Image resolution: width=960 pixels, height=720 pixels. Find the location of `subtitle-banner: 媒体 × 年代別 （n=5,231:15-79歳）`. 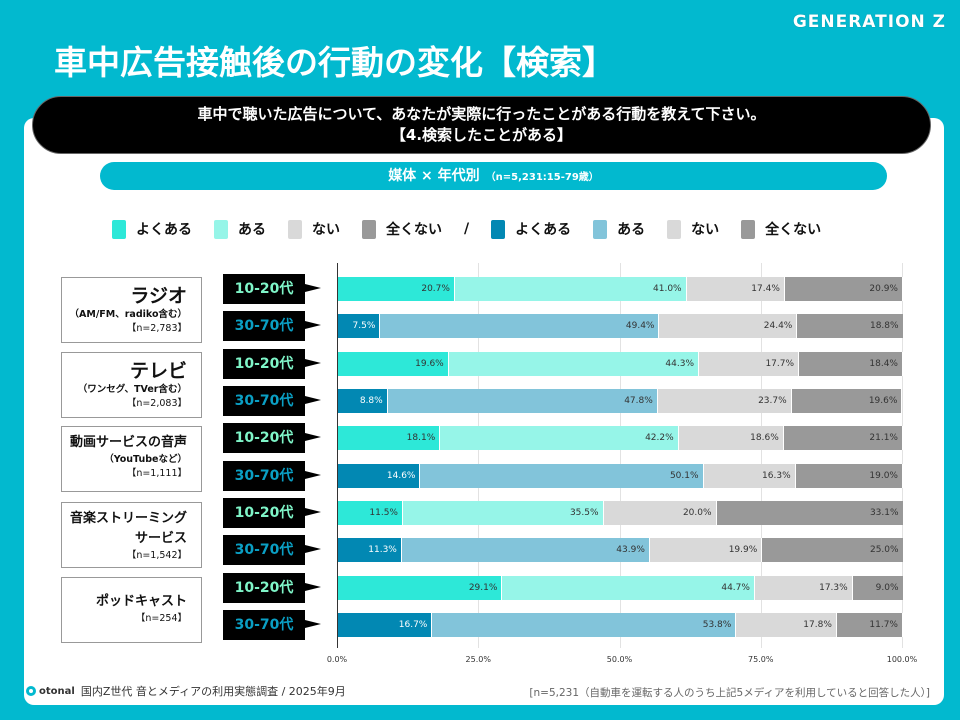

subtitle-banner: 媒体 × 年代別 （n=5,231:15-79歳） is located at coordinates (493, 176).